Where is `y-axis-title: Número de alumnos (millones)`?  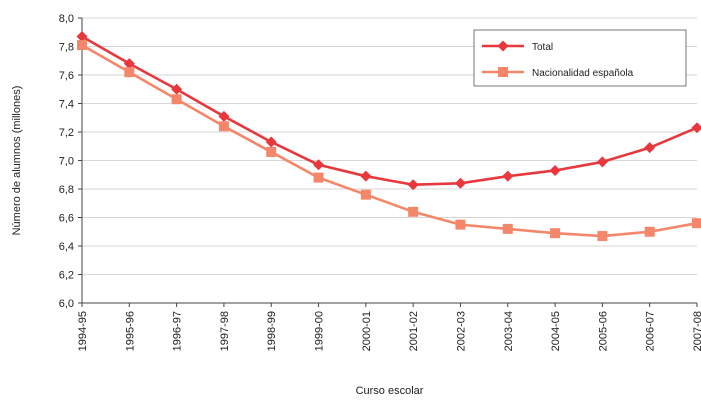 y-axis-title: Número de alumnos (millones) is located at coordinates (17, 161).